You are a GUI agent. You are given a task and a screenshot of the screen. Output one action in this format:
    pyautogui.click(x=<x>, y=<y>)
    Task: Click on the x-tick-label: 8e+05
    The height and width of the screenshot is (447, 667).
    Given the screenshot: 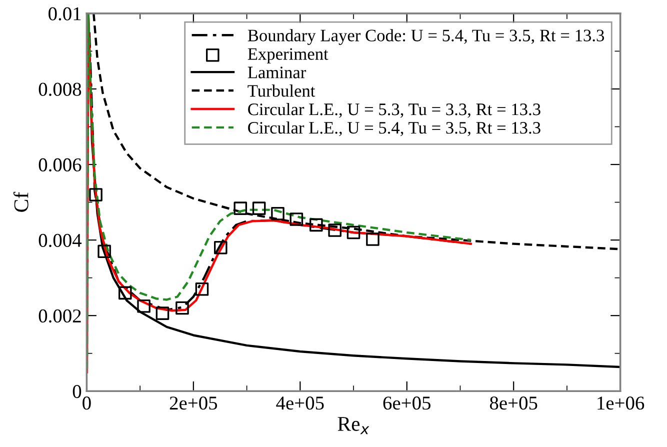 What is the action you would take?
    pyautogui.click(x=514, y=403)
    